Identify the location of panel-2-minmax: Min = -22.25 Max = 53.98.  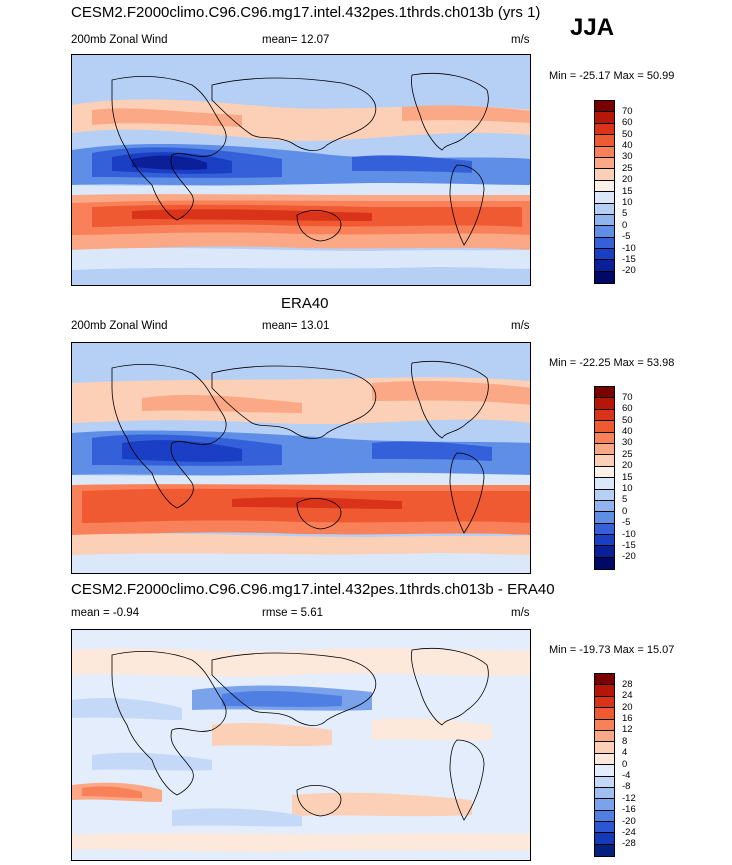
(612, 363).